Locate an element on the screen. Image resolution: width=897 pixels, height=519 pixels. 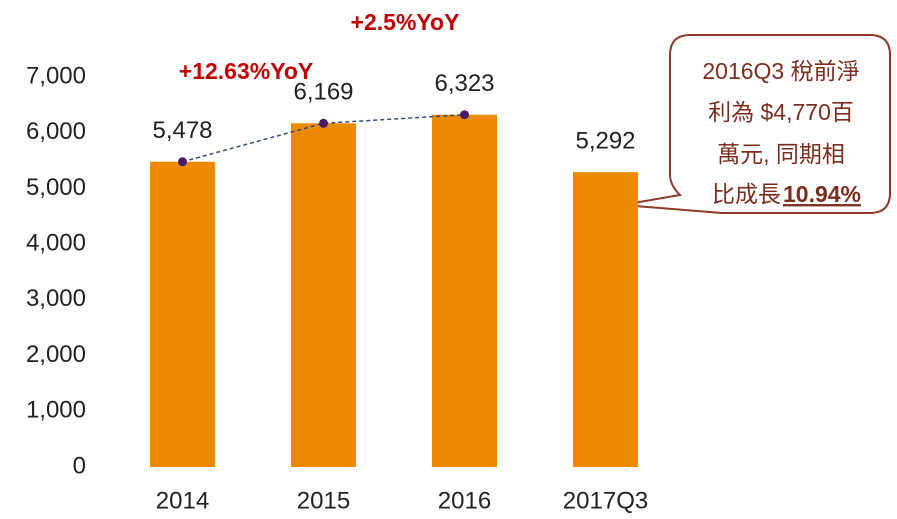
y-tick-label: 3,000 is located at coordinates (56, 298).